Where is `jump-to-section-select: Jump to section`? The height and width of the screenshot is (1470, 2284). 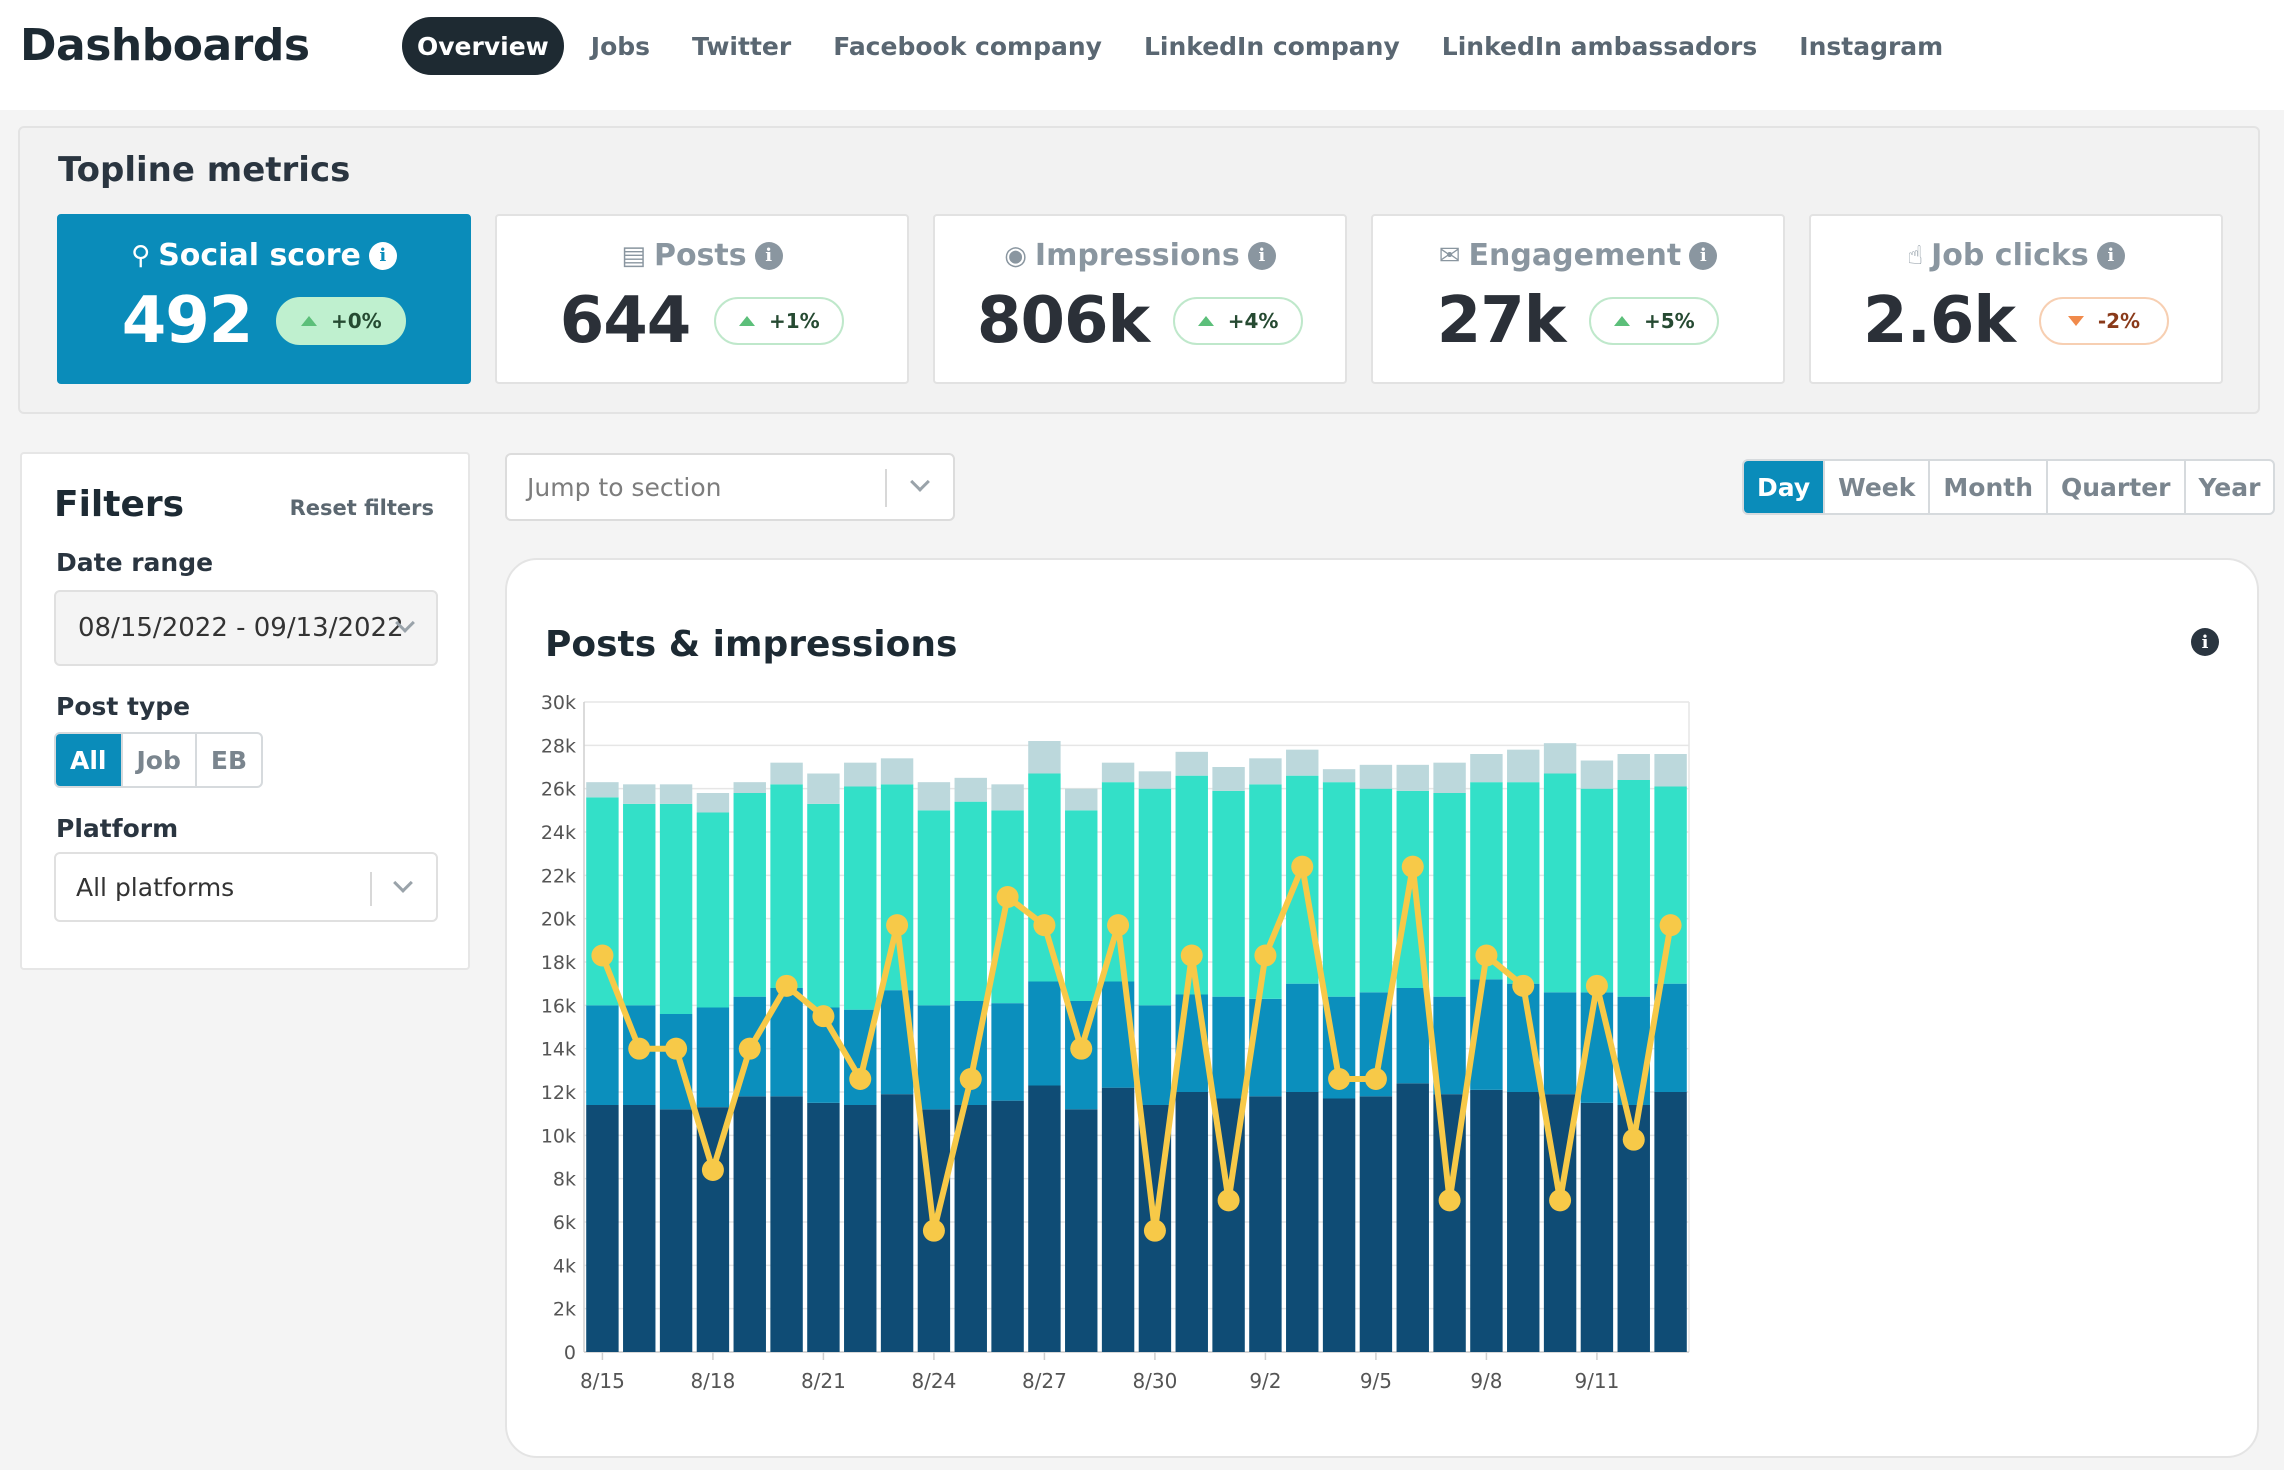 jump-to-section-select: Jump to section is located at coordinates (730, 487).